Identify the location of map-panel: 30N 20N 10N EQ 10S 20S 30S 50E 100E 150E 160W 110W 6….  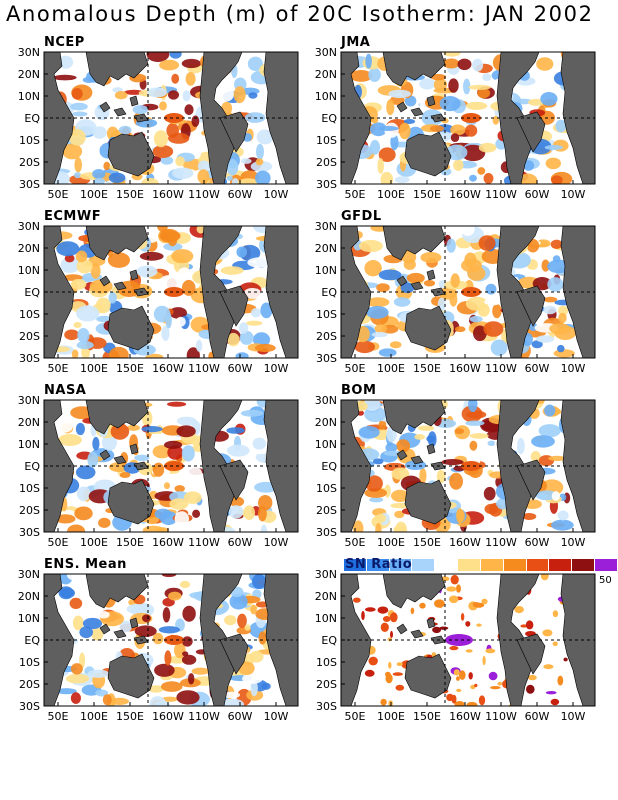
(447, 650).